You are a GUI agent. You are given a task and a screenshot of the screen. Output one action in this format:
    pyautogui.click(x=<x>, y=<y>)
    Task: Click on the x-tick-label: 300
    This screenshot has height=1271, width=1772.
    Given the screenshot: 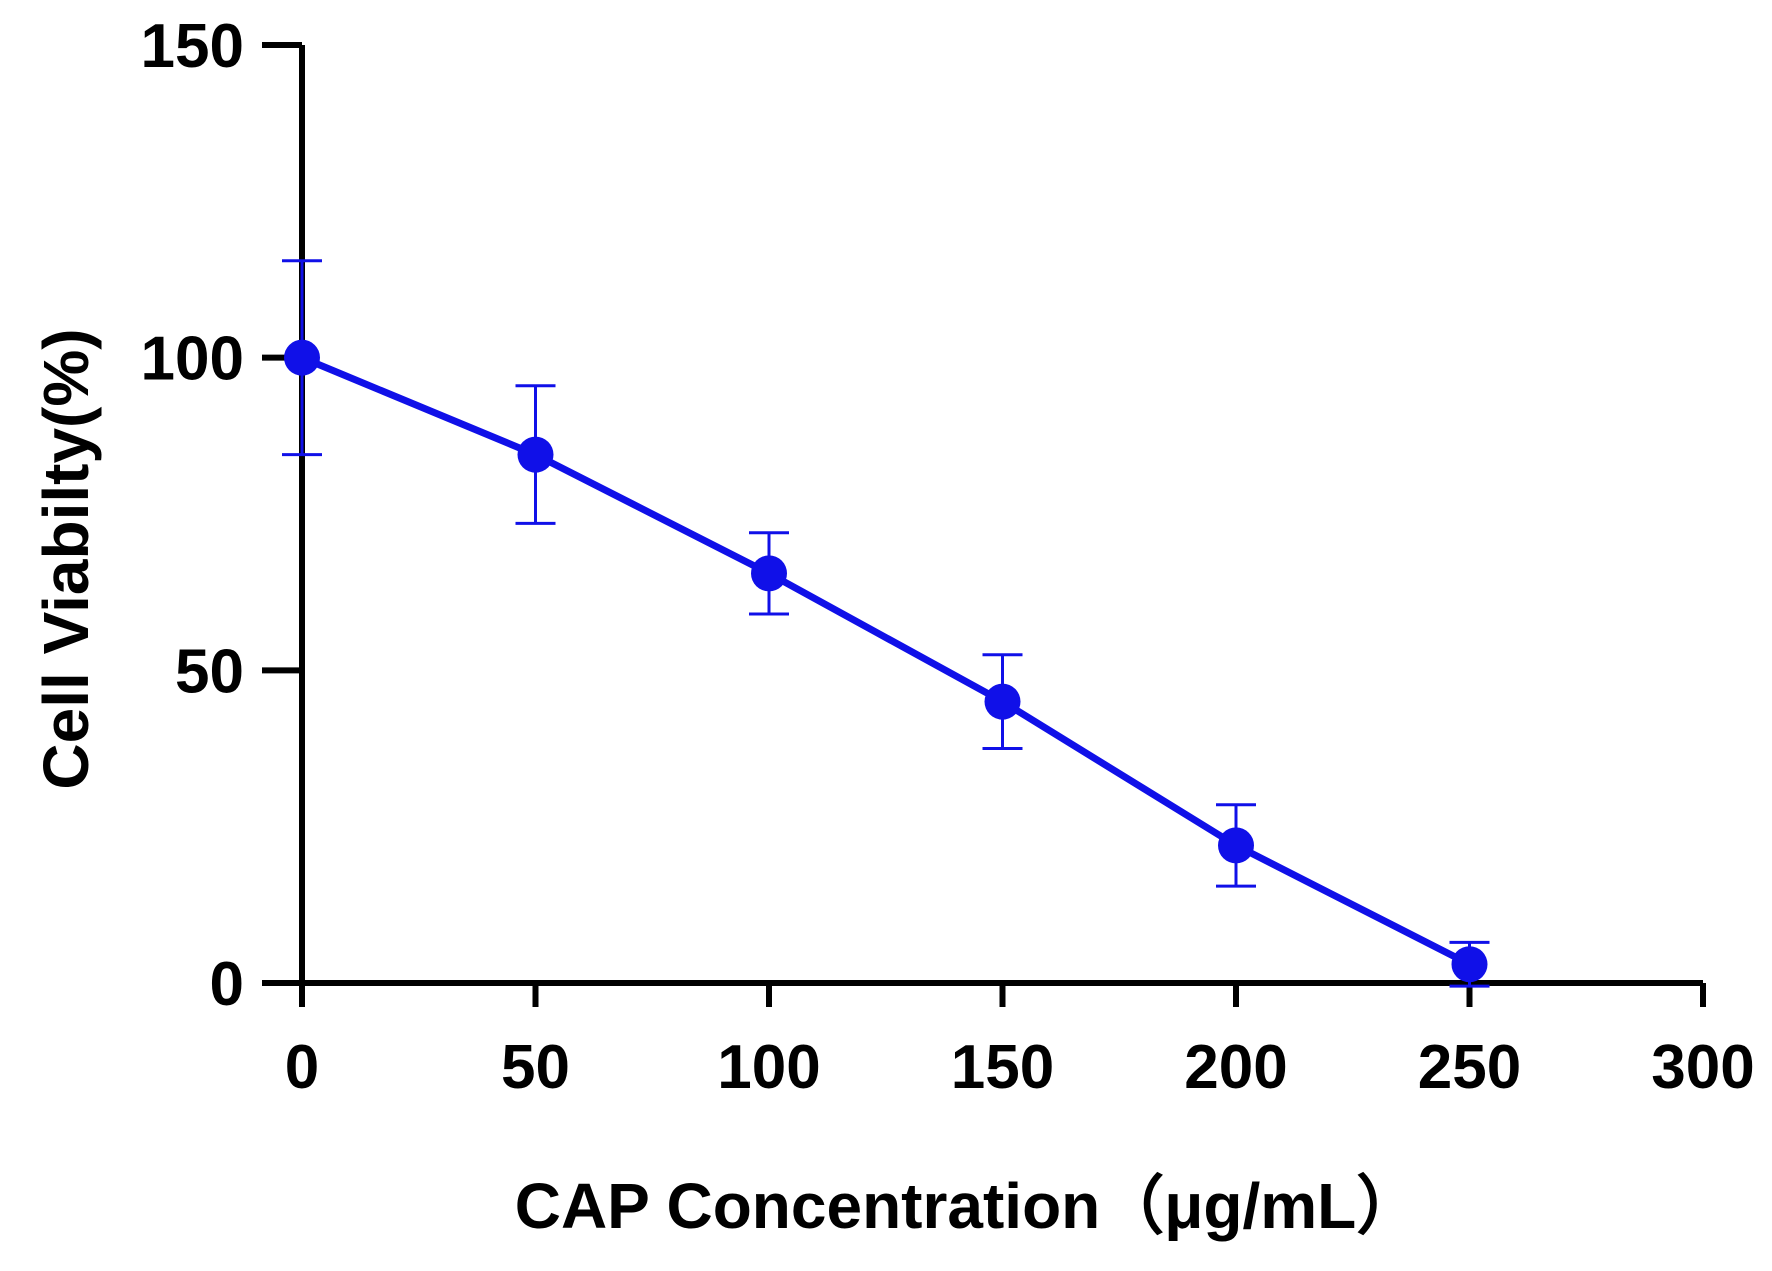 What is the action you would take?
    pyautogui.click(x=1702, y=1067)
    